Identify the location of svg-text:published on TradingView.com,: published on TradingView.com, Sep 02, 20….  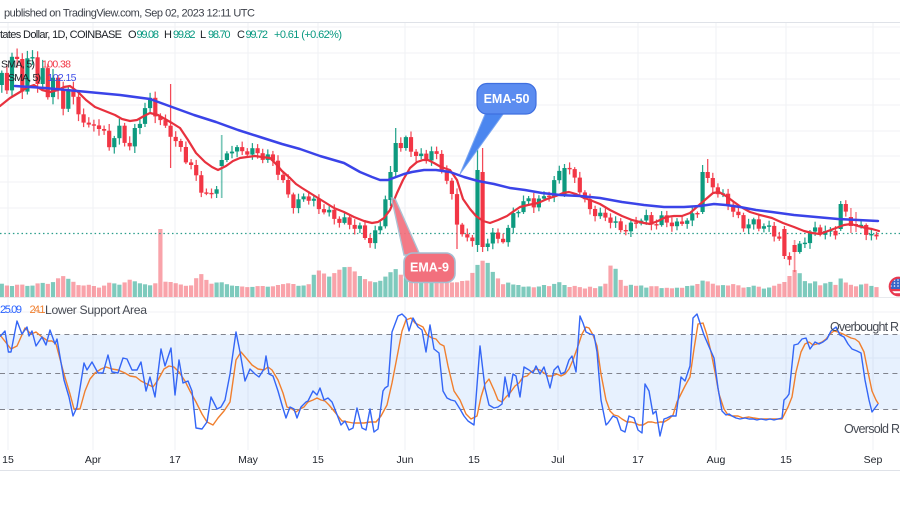
(129, 14).